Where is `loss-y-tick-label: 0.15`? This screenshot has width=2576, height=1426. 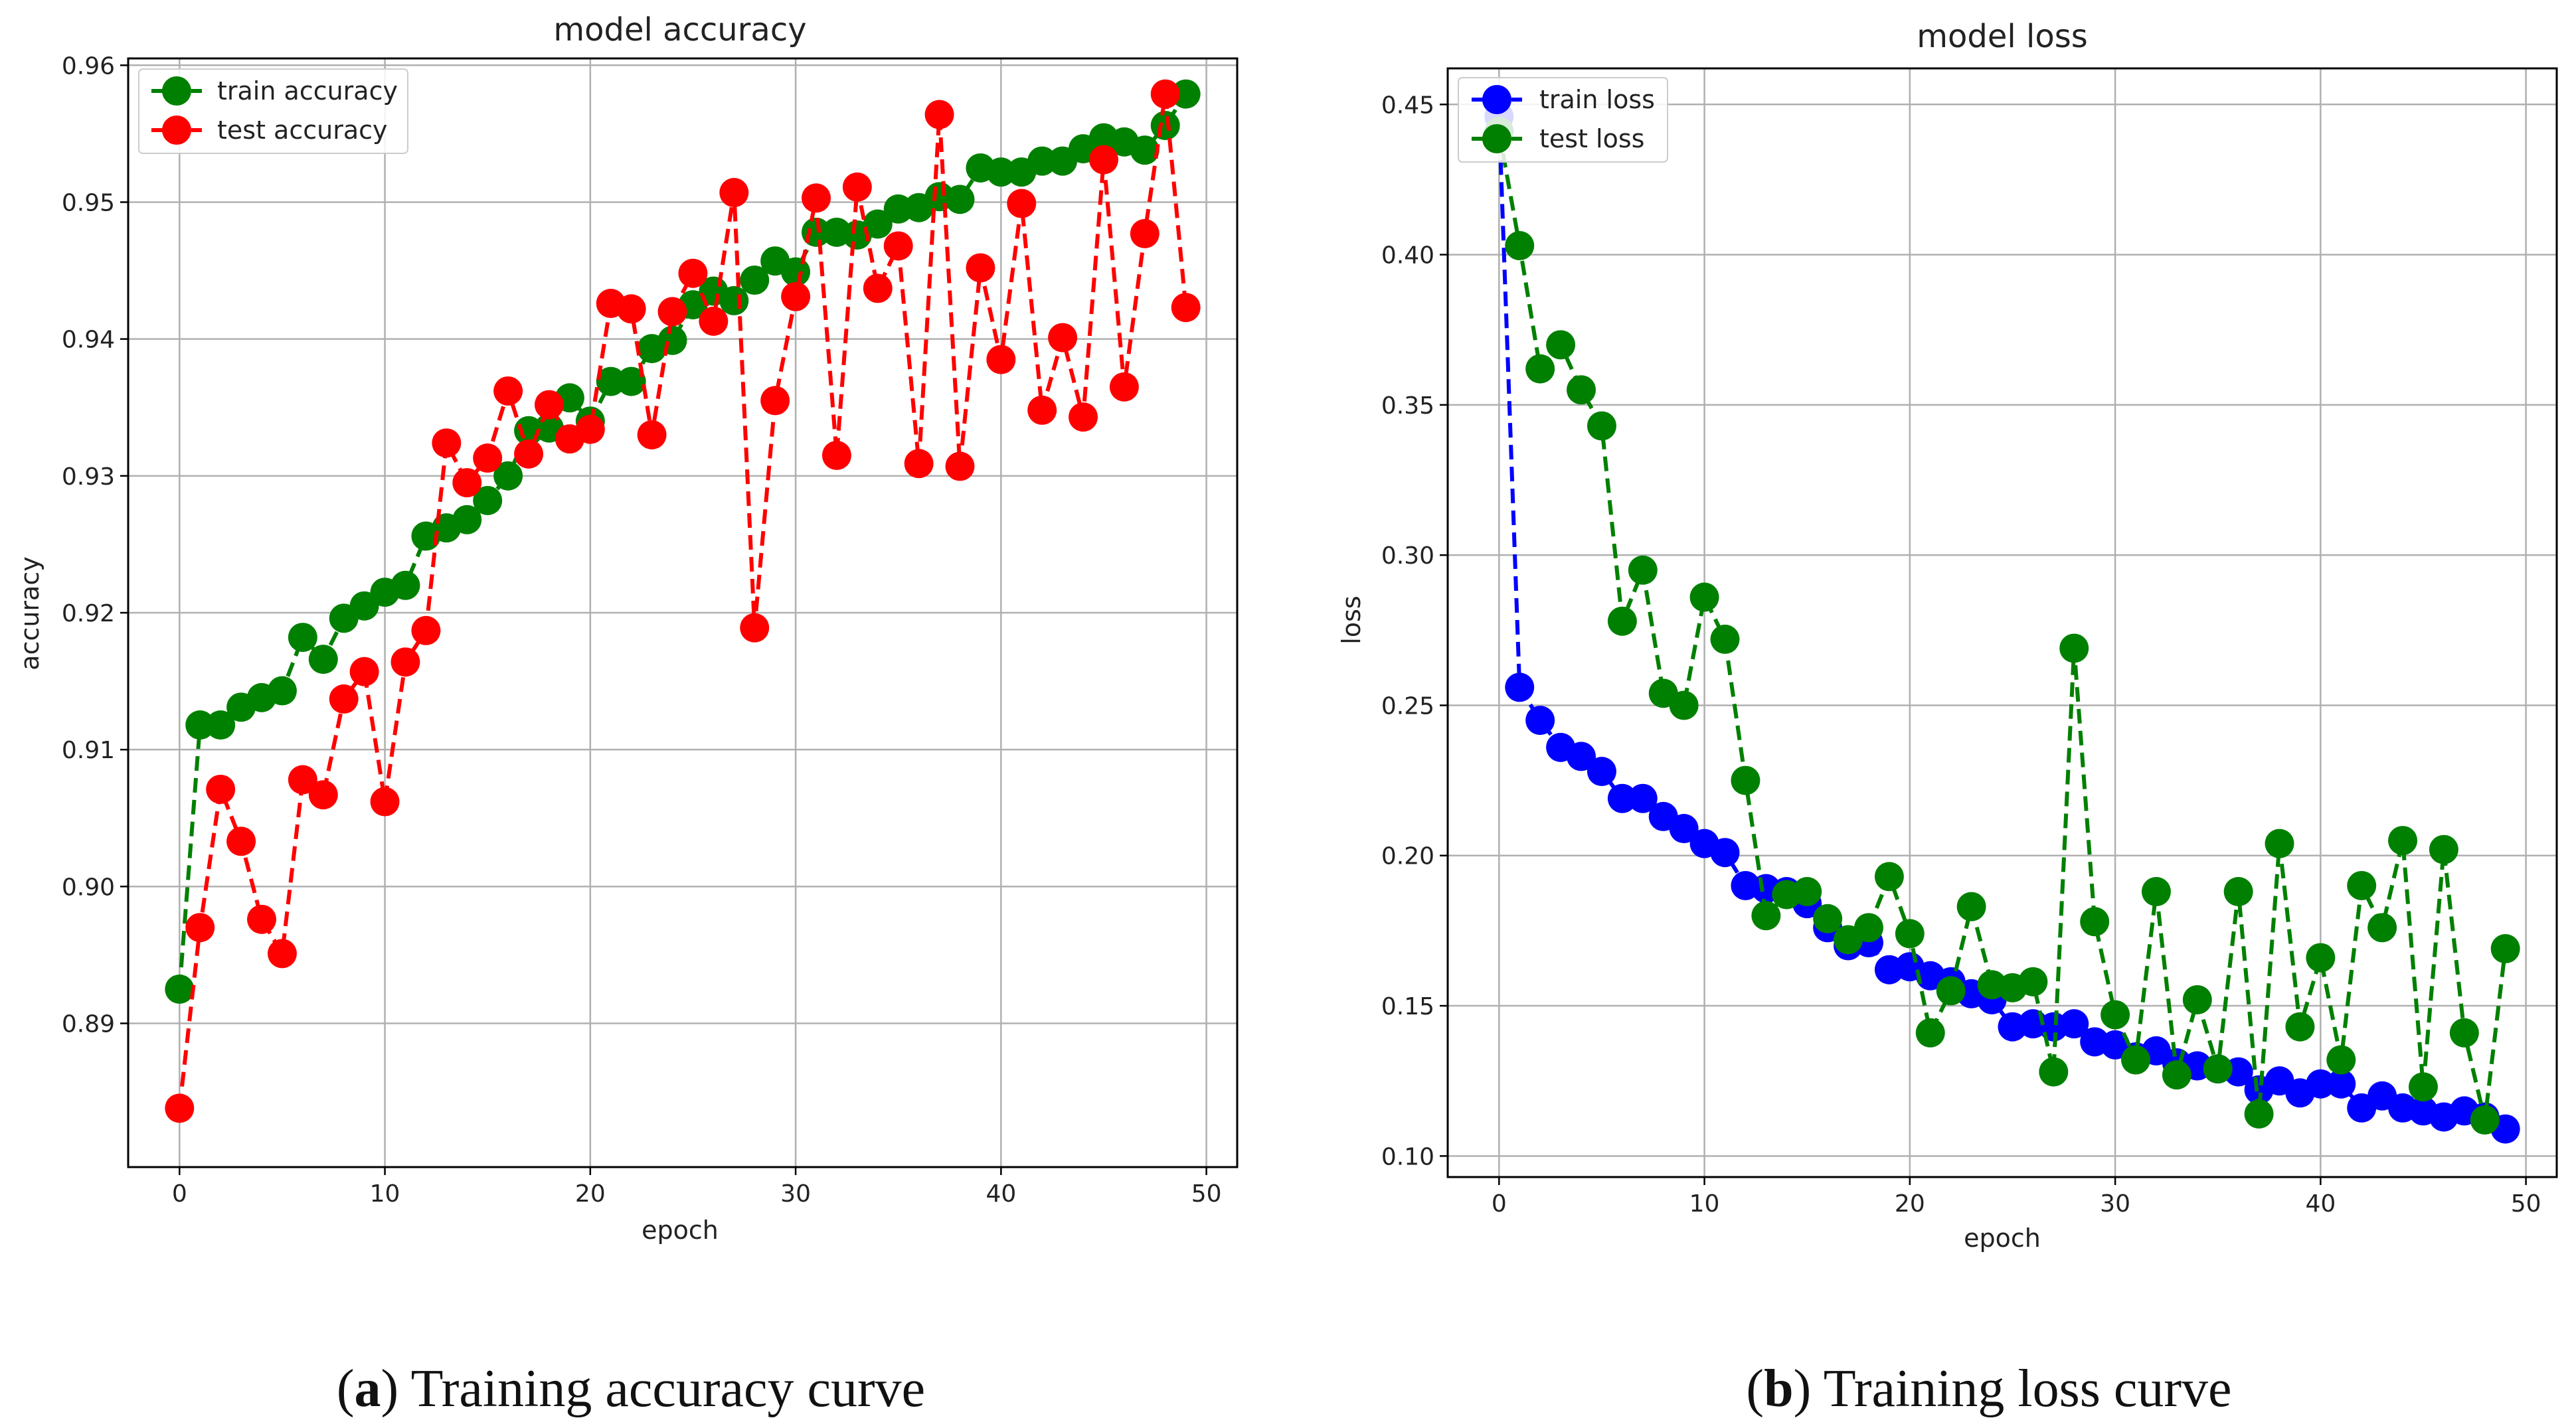 loss-y-tick-label: 0.15 is located at coordinates (1407, 1007).